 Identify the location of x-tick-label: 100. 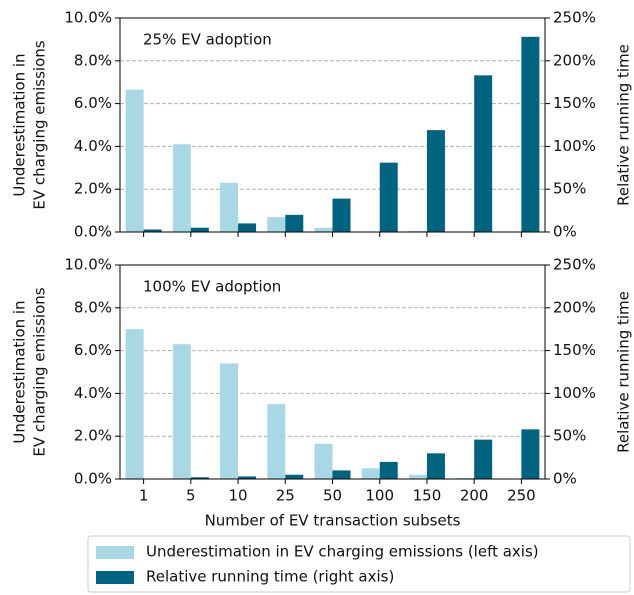
(379, 496).